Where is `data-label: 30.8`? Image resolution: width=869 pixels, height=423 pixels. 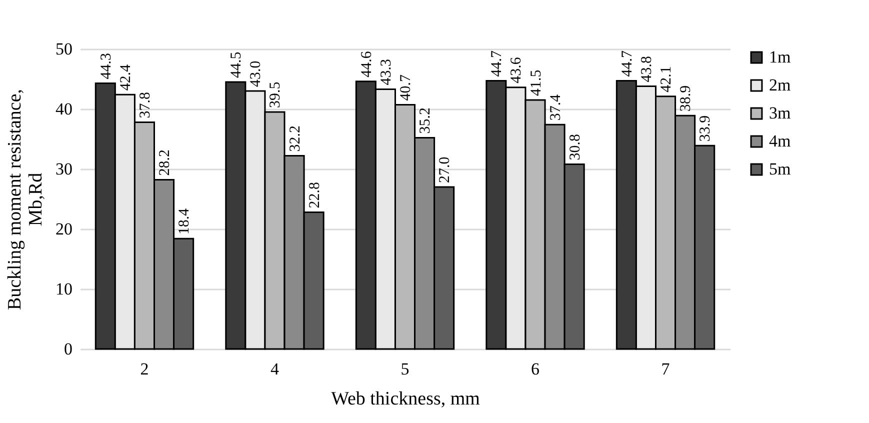
data-label: 30.8 is located at coordinates (575, 147).